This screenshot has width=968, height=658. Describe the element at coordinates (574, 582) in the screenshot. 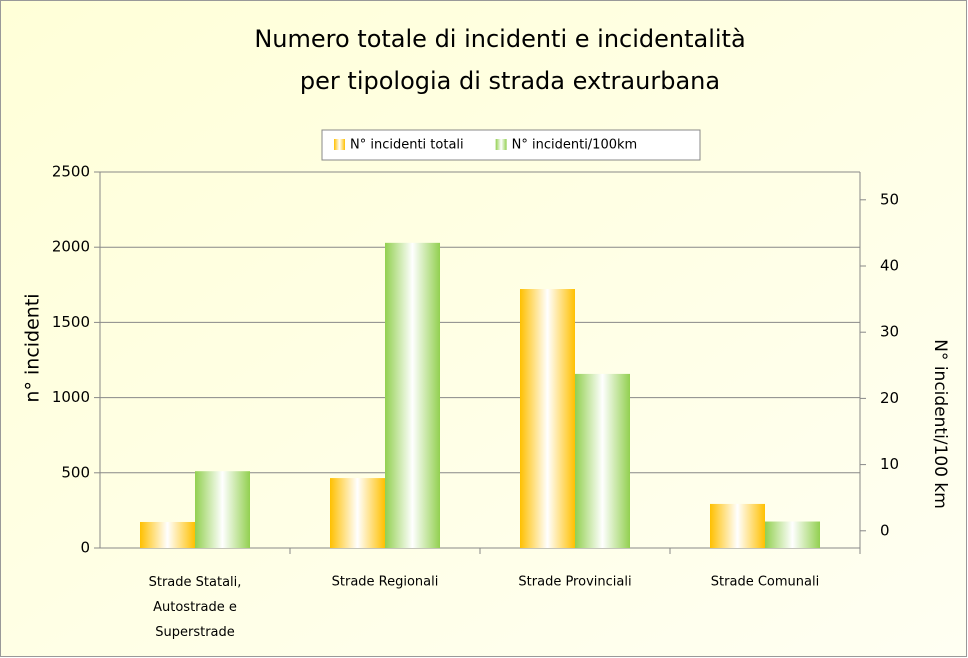

I see `x-tick-label: Strade Provinciali` at that location.